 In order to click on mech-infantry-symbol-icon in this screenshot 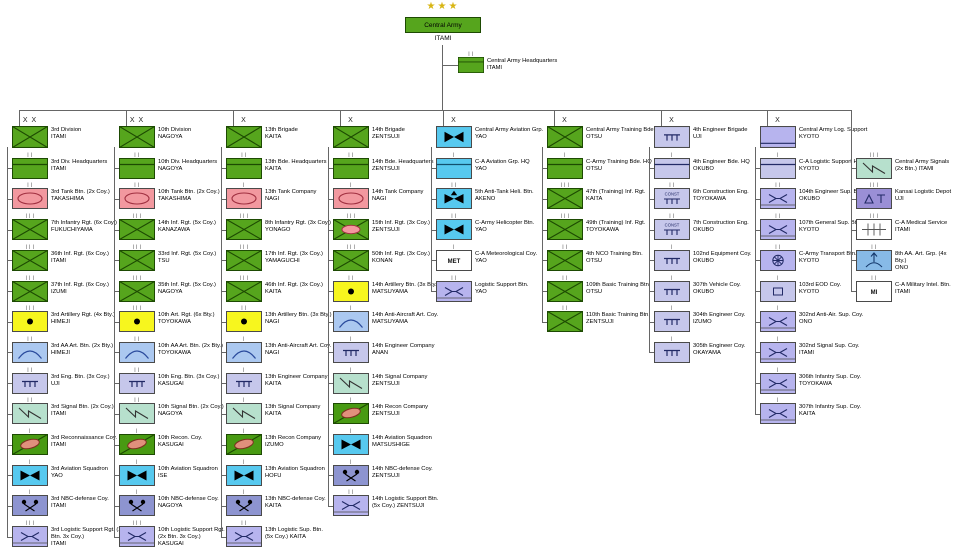, I will do `click(351, 229)`.